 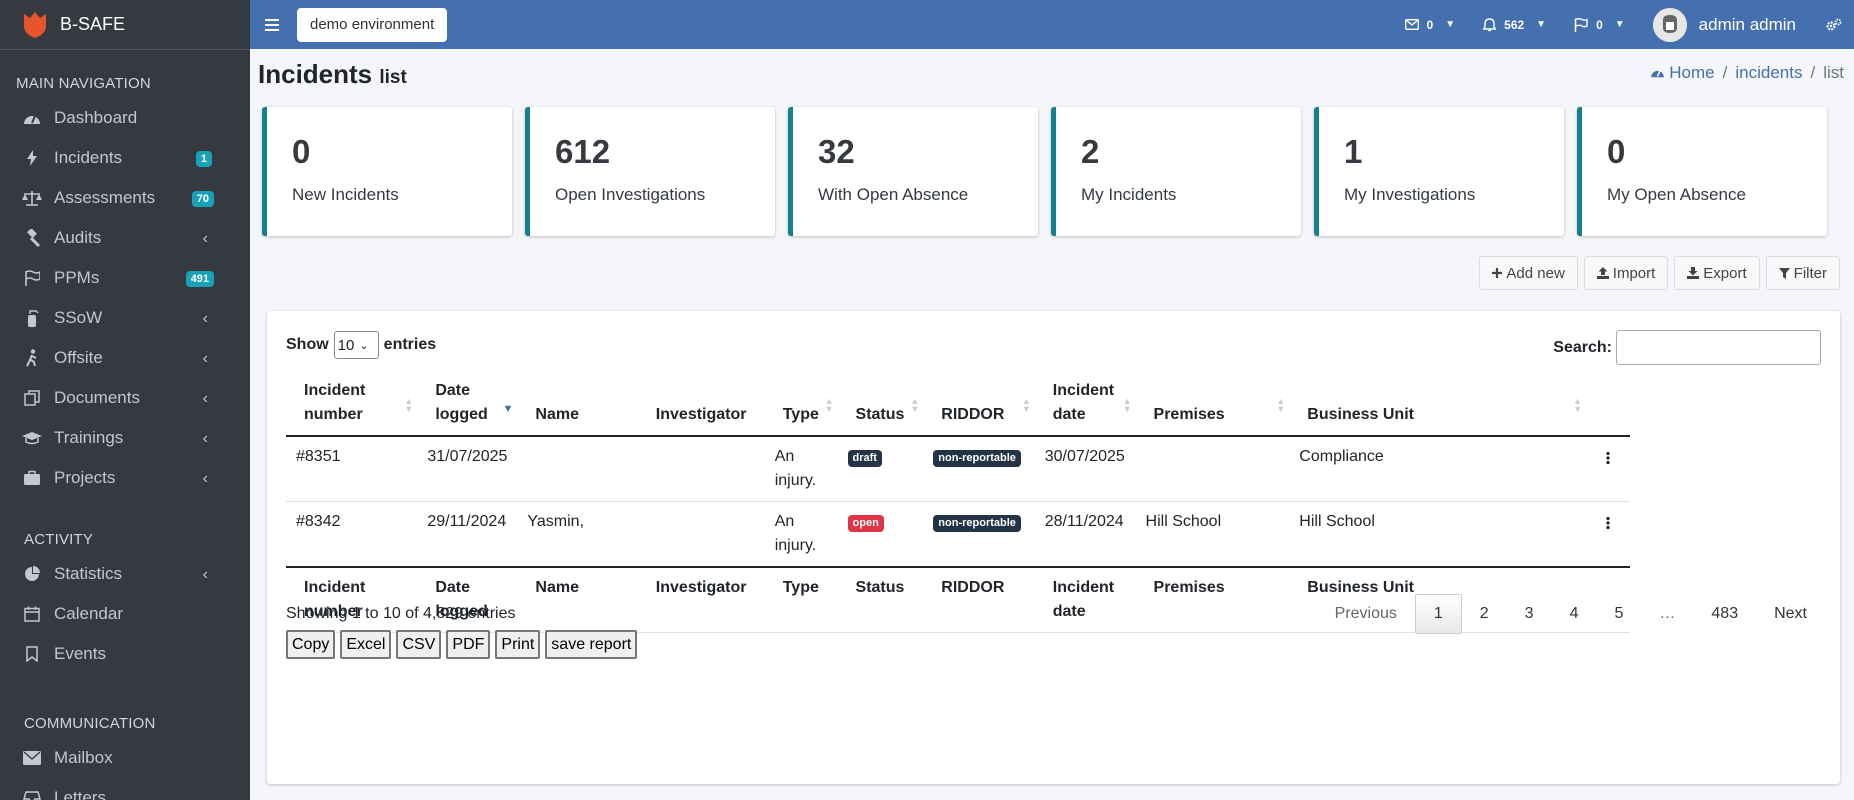 I want to click on flags-dropdown: 0 ▼, so click(x=1599, y=25).